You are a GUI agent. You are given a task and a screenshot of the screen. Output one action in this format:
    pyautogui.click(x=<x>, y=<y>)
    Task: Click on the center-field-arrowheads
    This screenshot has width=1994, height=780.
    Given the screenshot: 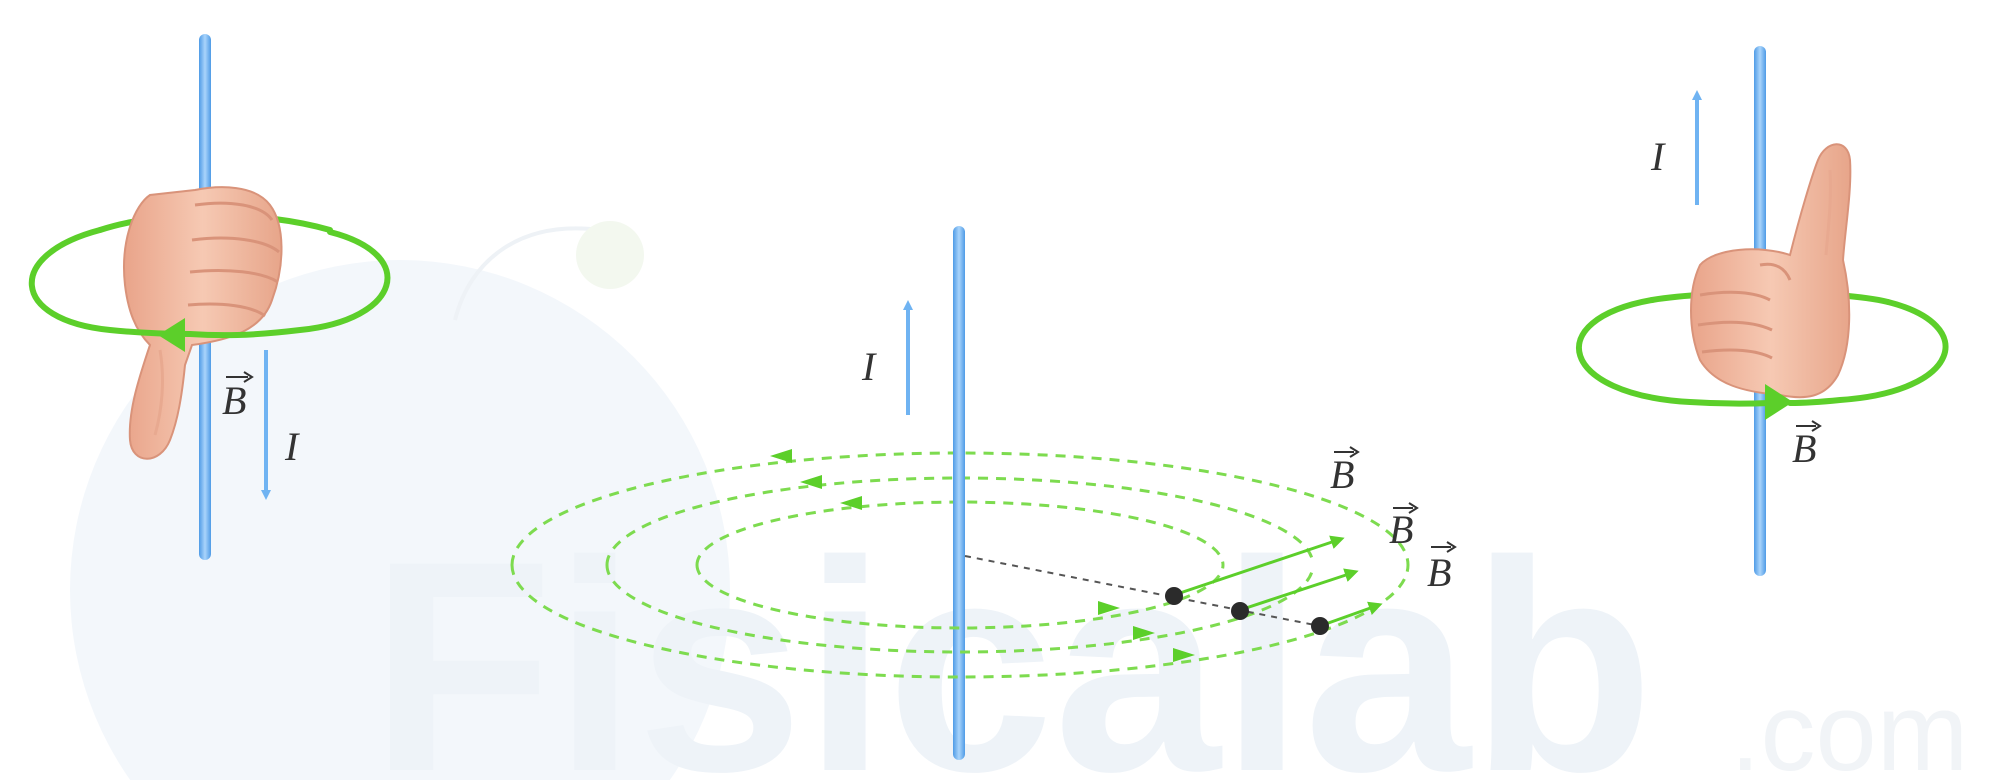 What is the action you would take?
    pyautogui.click(x=982, y=555)
    